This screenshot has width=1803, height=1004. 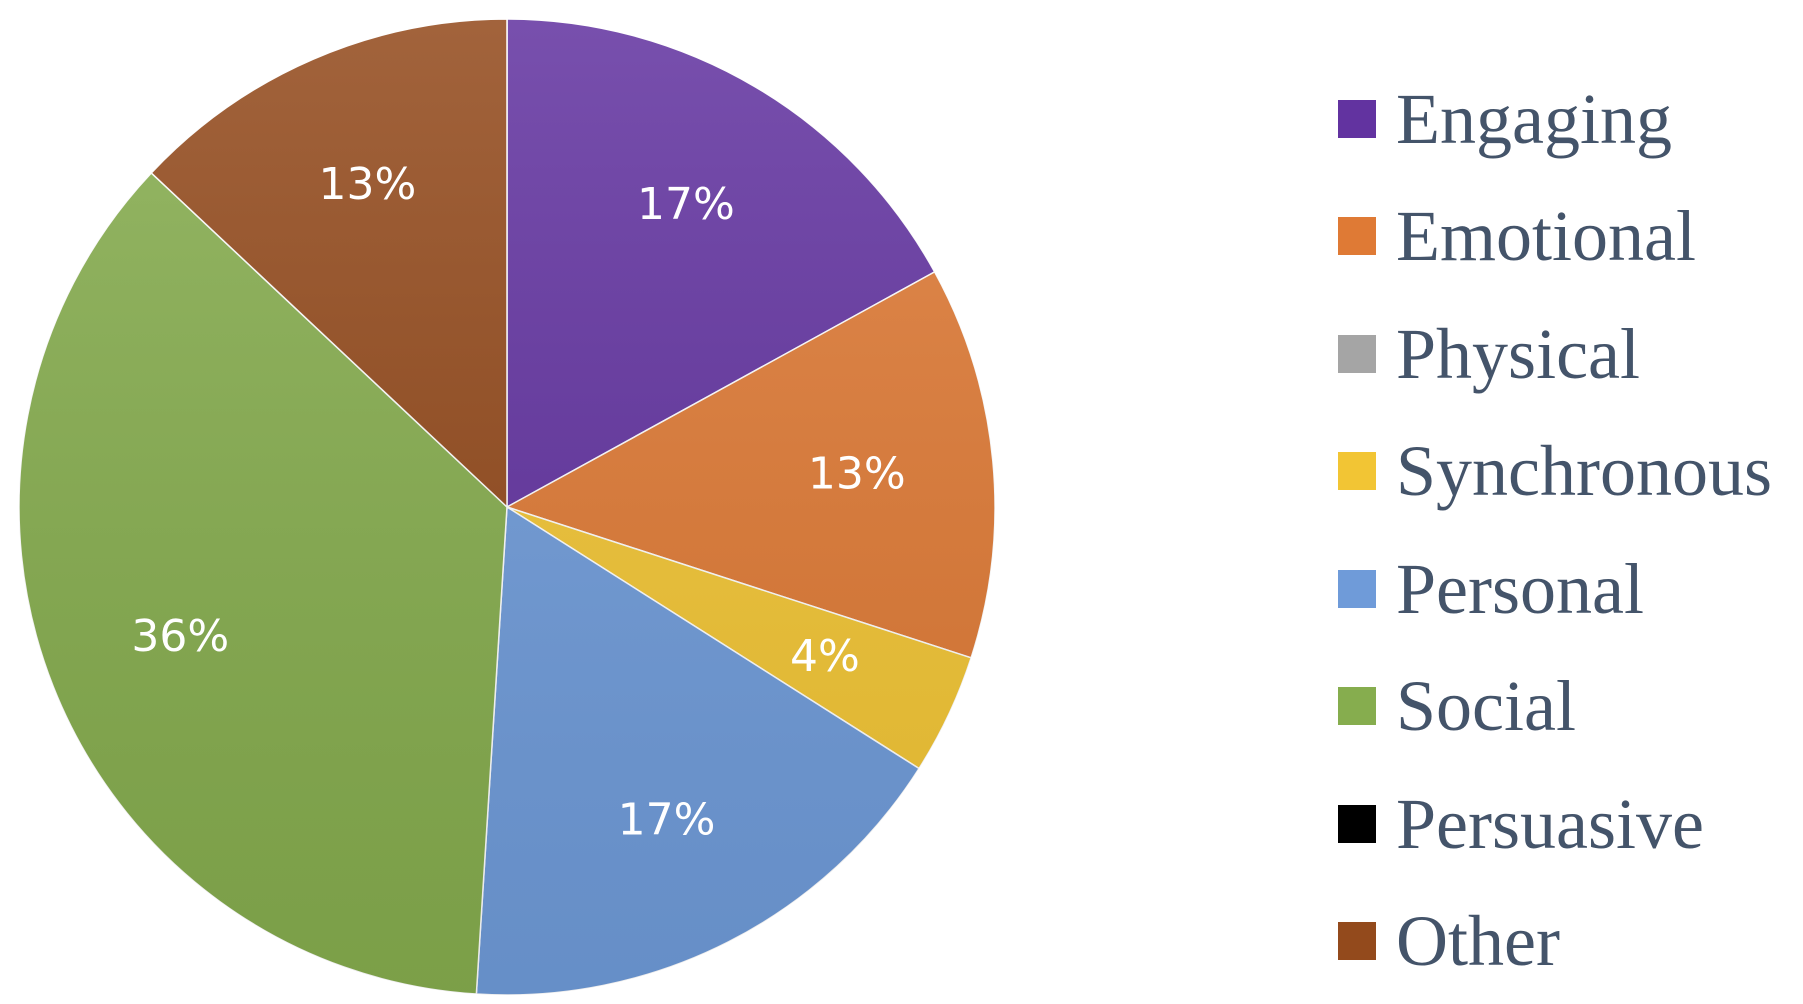 I want to click on legend-swatch-synchronous, so click(x=1357, y=471).